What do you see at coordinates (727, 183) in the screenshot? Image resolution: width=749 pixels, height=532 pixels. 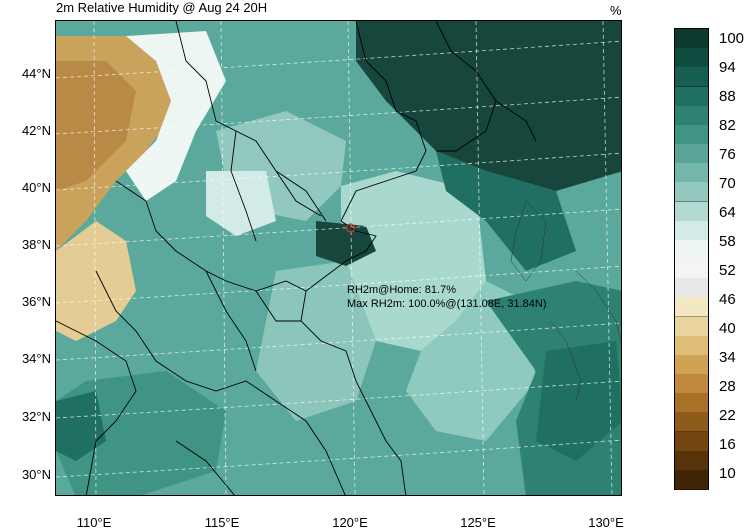 I see `colorbar-label: 70` at bounding box center [727, 183].